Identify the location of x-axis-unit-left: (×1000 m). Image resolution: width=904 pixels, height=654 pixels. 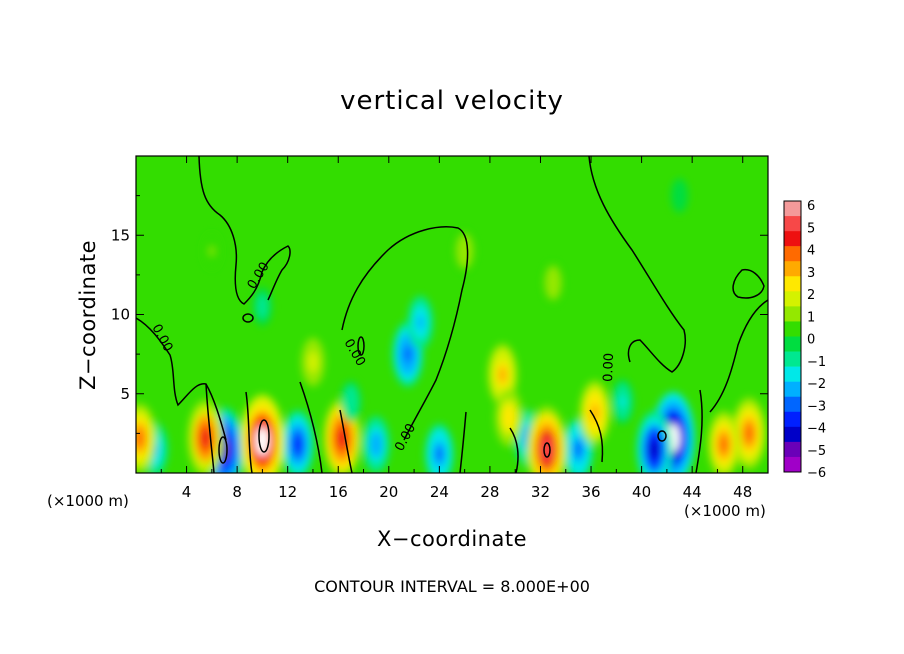
(88, 501).